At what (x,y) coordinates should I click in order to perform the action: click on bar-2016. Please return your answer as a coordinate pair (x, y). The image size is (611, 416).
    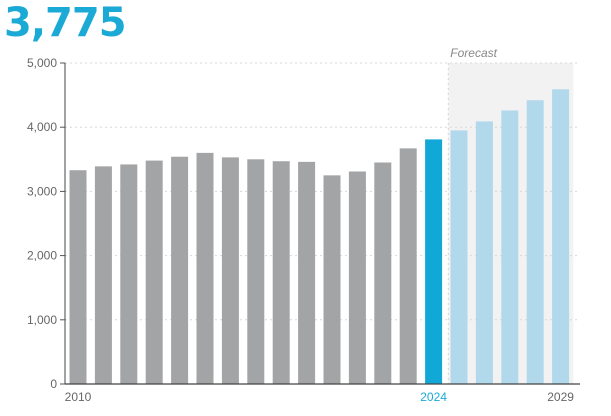
    Looking at the image, I should click on (230, 270).